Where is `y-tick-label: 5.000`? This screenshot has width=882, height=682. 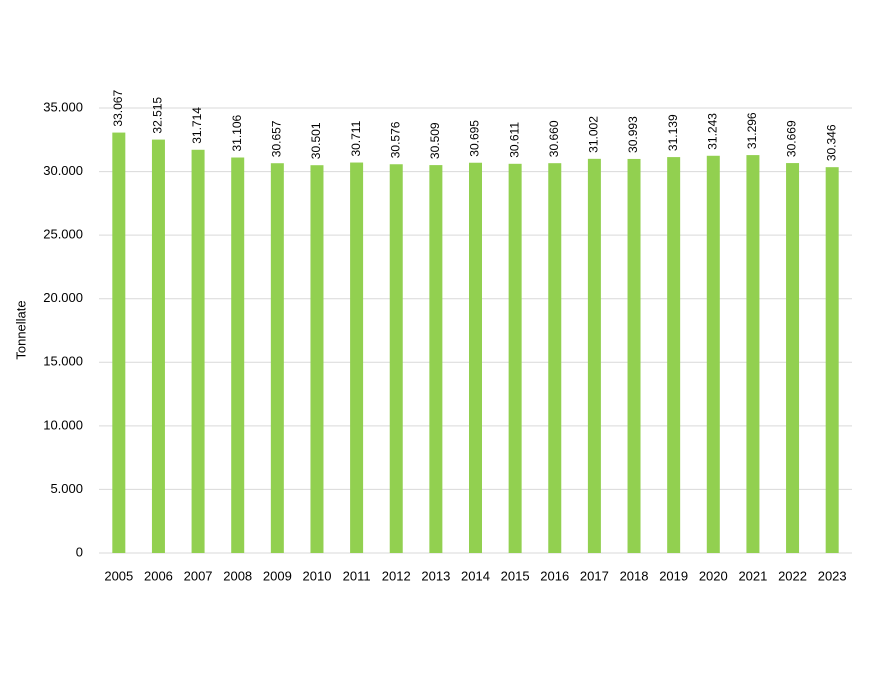 y-tick-label: 5.000 is located at coordinates (66, 488).